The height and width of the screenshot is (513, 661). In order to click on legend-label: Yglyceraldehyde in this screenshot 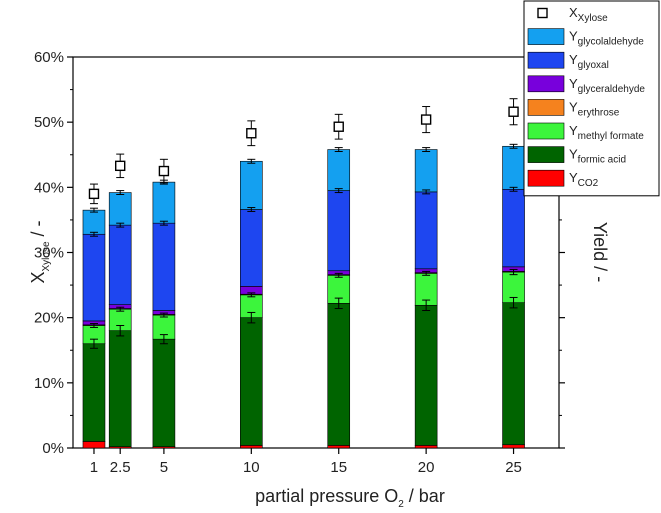, I will do `click(607, 85)`.